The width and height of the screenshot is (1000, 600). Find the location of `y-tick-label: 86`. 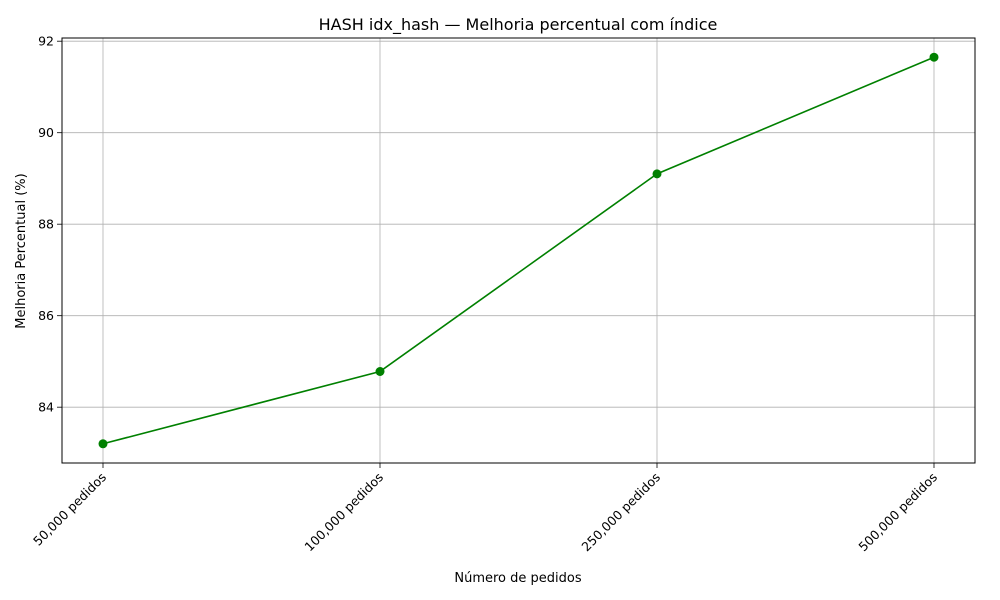

y-tick-label: 86 is located at coordinates (46, 315).